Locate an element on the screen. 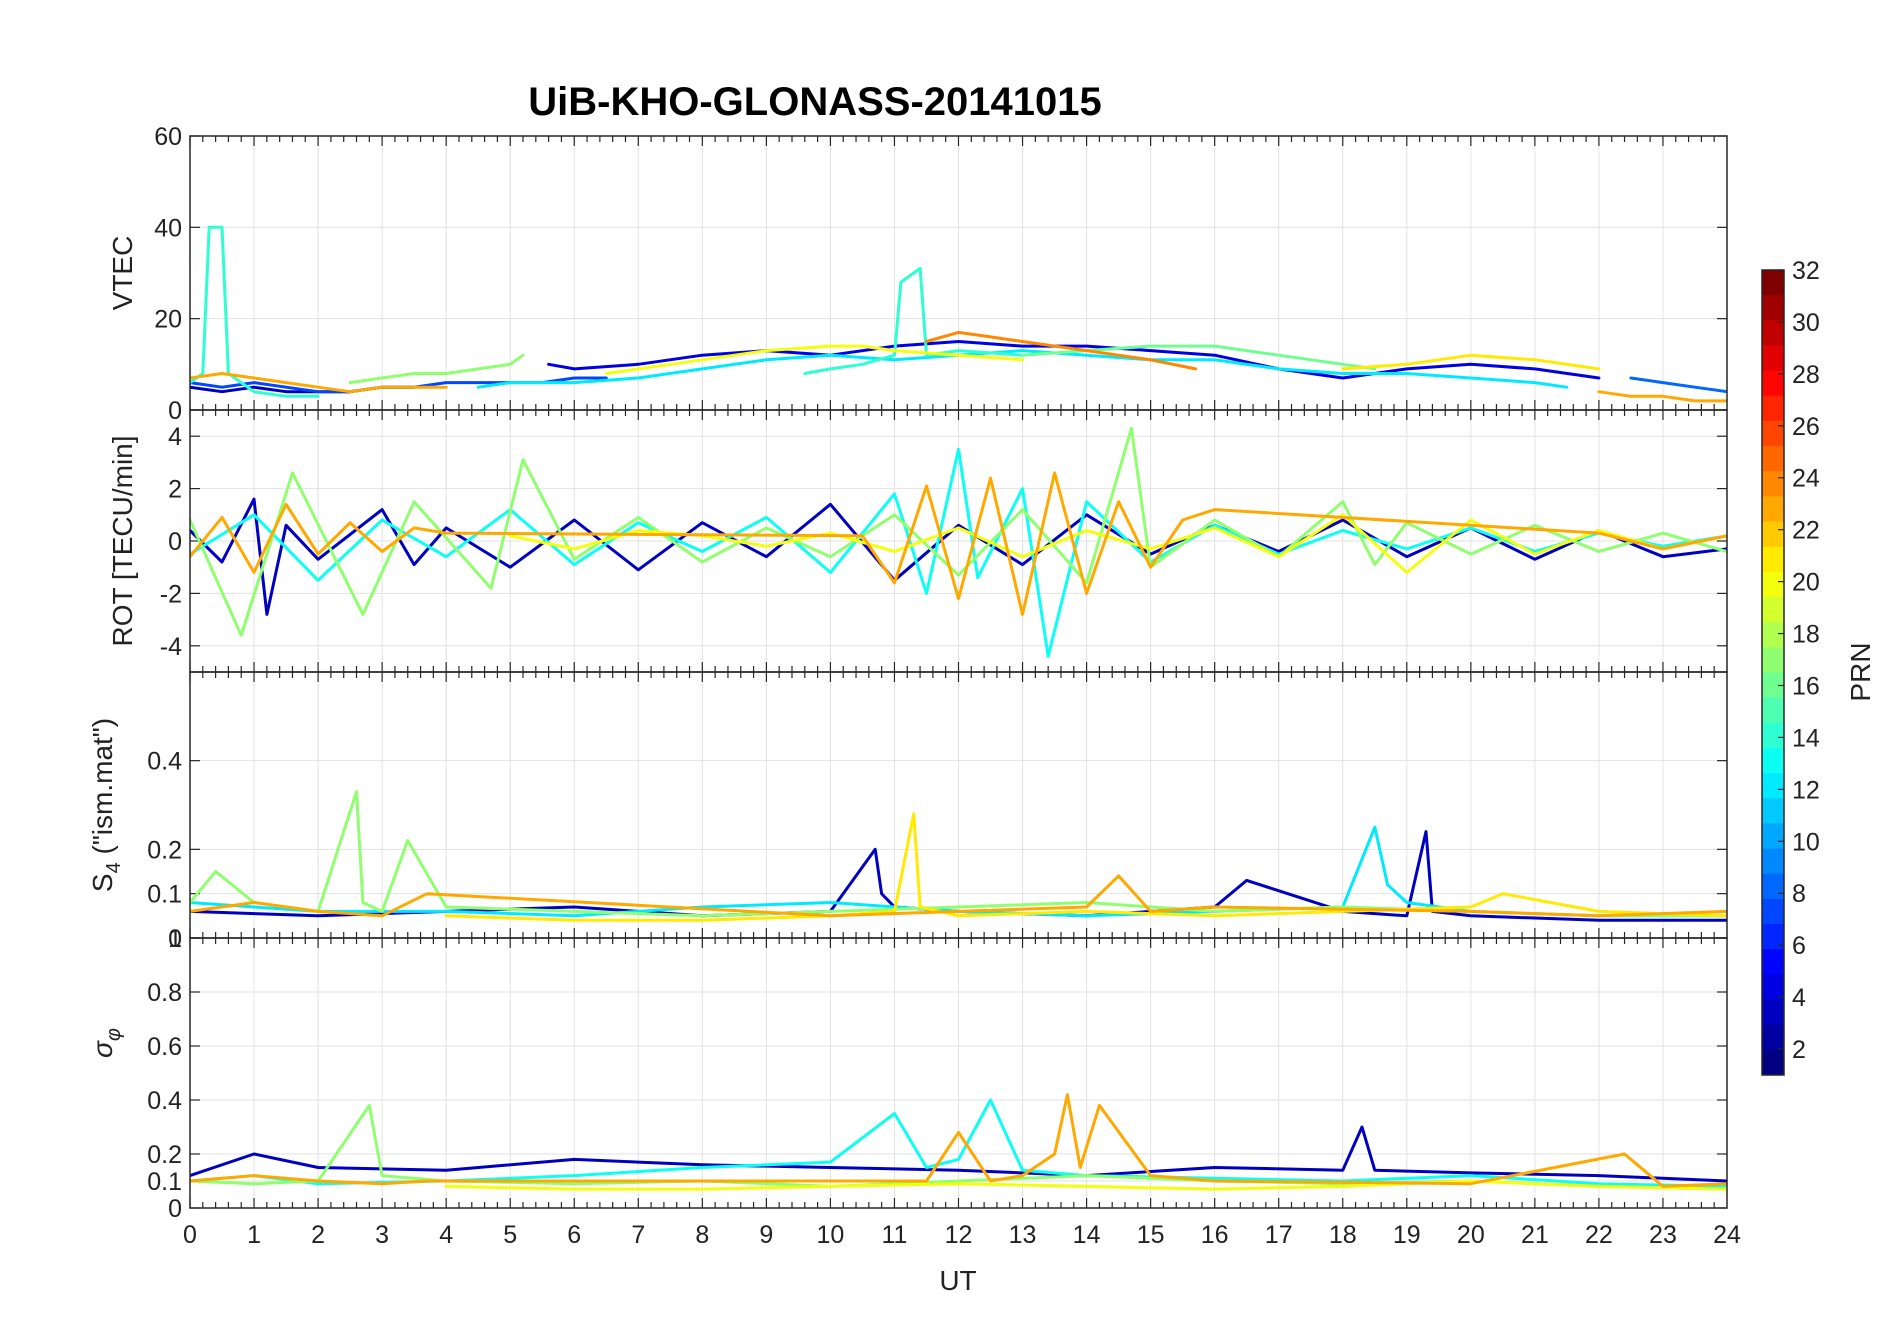 Image resolution: width=1902 pixels, height=1330 pixels. x-tick-label: 3 is located at coordinates (382, 1235).